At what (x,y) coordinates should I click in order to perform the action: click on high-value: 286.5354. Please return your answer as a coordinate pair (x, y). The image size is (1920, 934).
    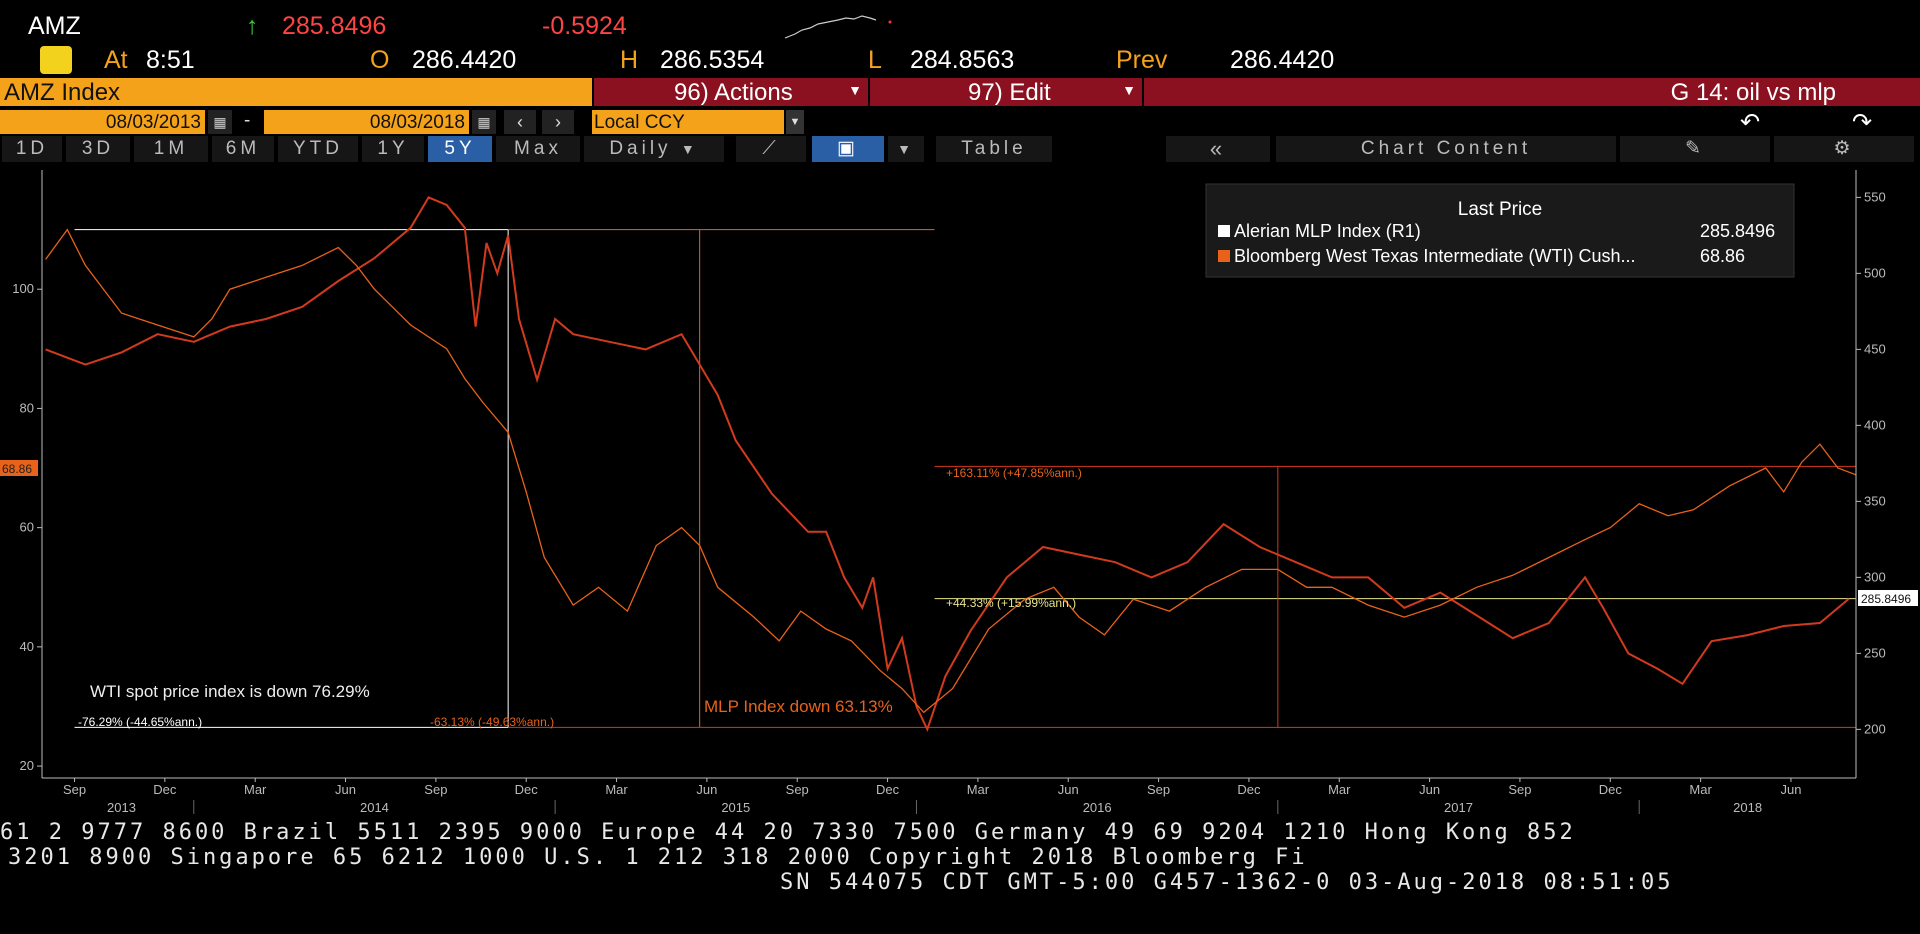
    Looking at the image, I should click on (712, 60).